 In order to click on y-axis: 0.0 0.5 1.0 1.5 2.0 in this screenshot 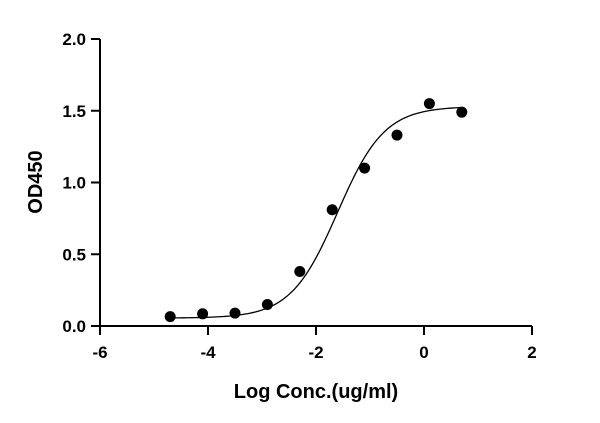, I will do `click(81, 183)`.